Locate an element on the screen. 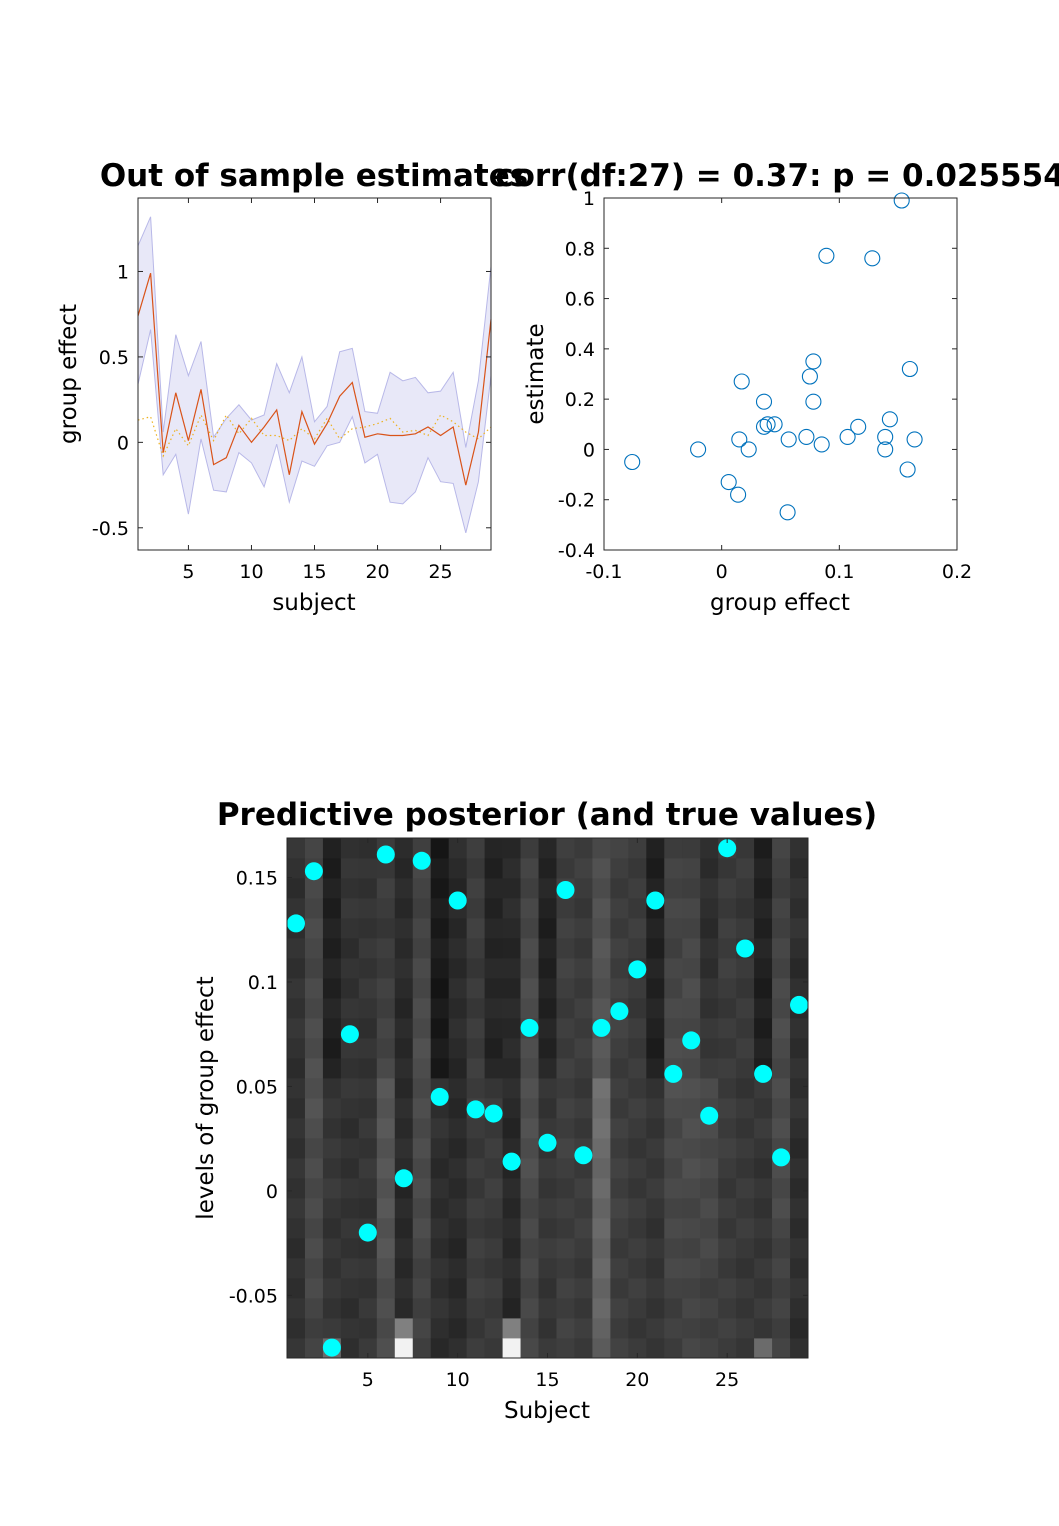 The width and height of the screenshot is (1059, 1526). scatter-plot-ylabel: estimate is located at coordinates (536, 373).